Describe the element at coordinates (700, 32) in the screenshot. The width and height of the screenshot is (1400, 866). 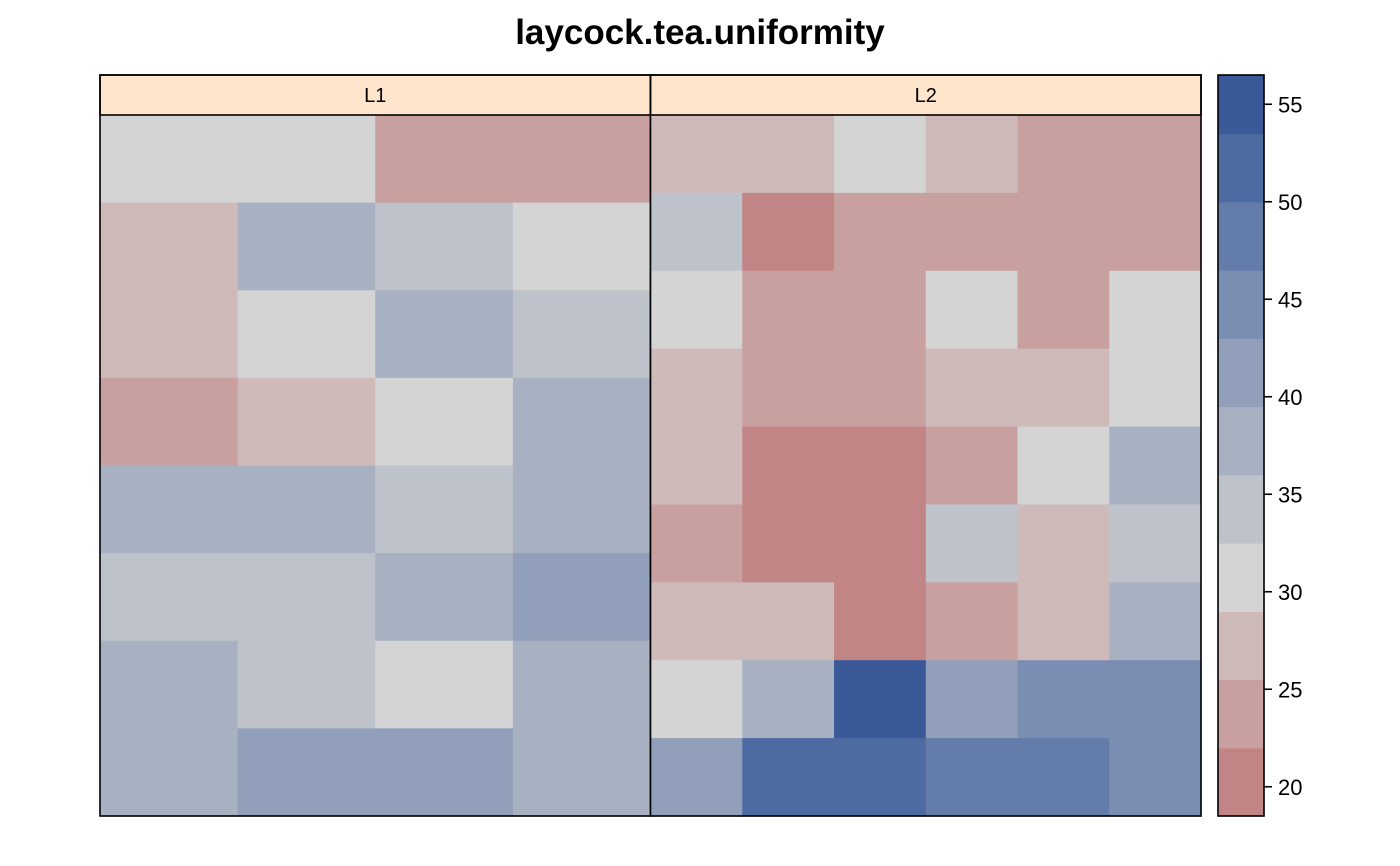
I see `chart-title: laycock.tea.uniformity` at that location.